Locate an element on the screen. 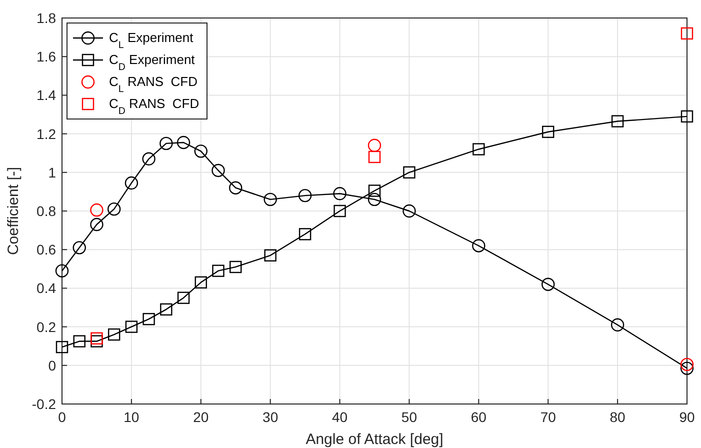 This screenshot has height=448, width=701. y-tick-label: -0.2 is located at coordinates (44, 404).